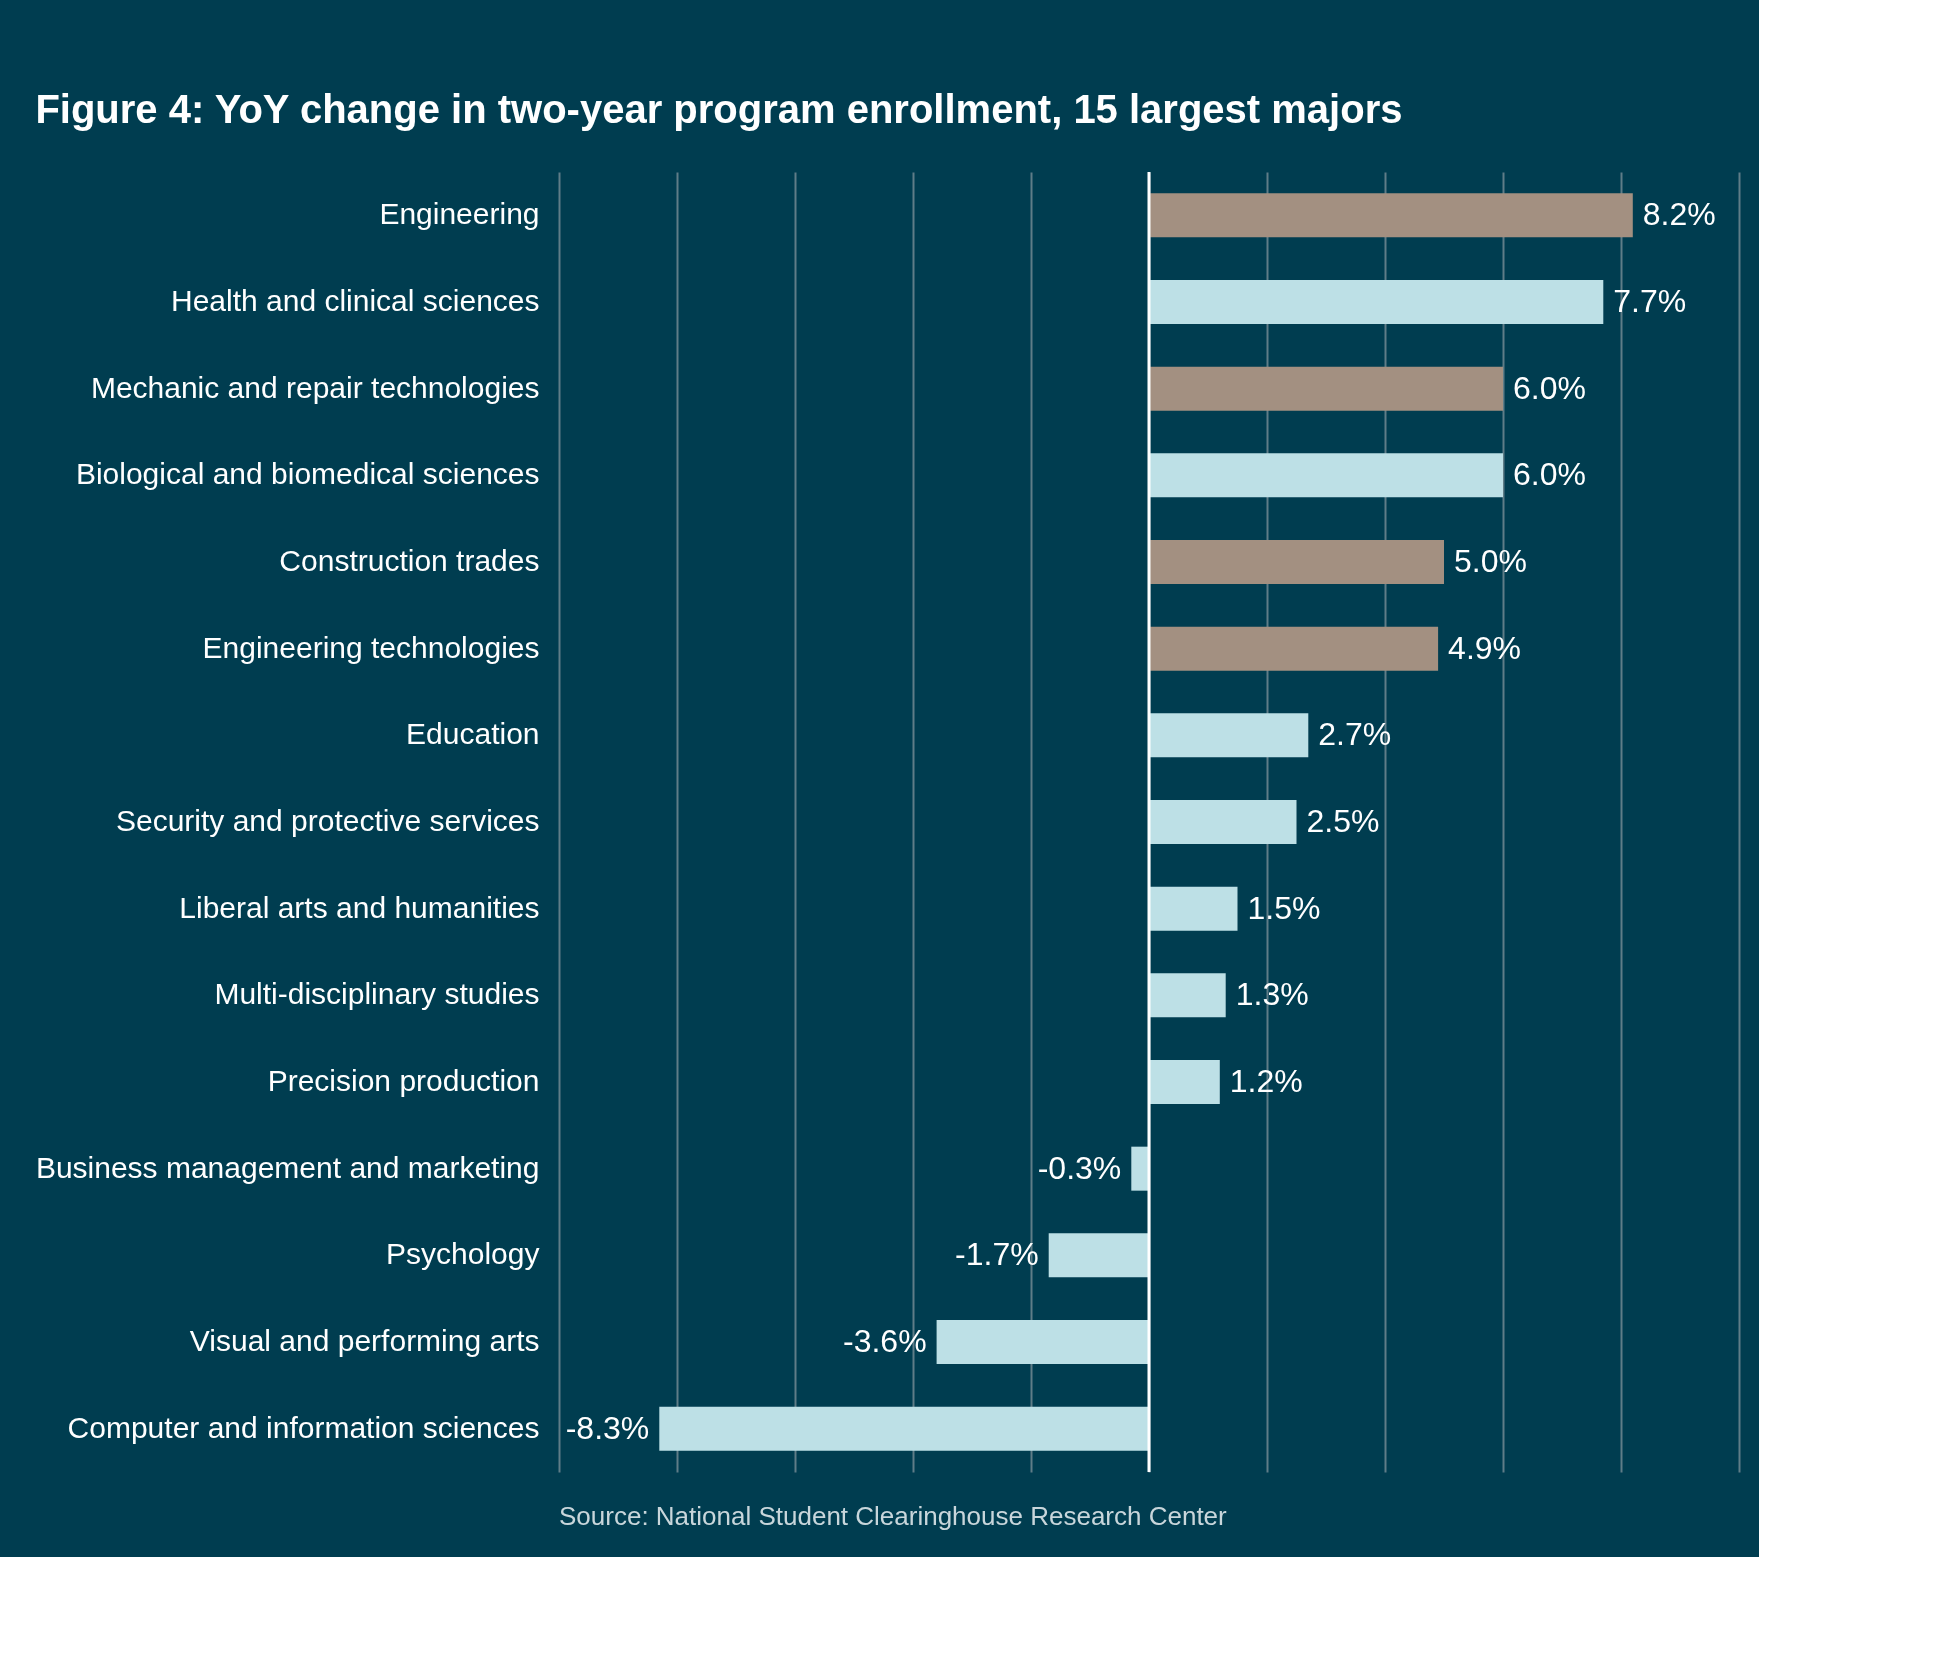 The width and height of the screenshot is (1940, 1675). What do you see at coordinates (287, 1167) in the screenshot?
I see `y-tick-label: Business management and marketing` at bounding box center [287, 1167].